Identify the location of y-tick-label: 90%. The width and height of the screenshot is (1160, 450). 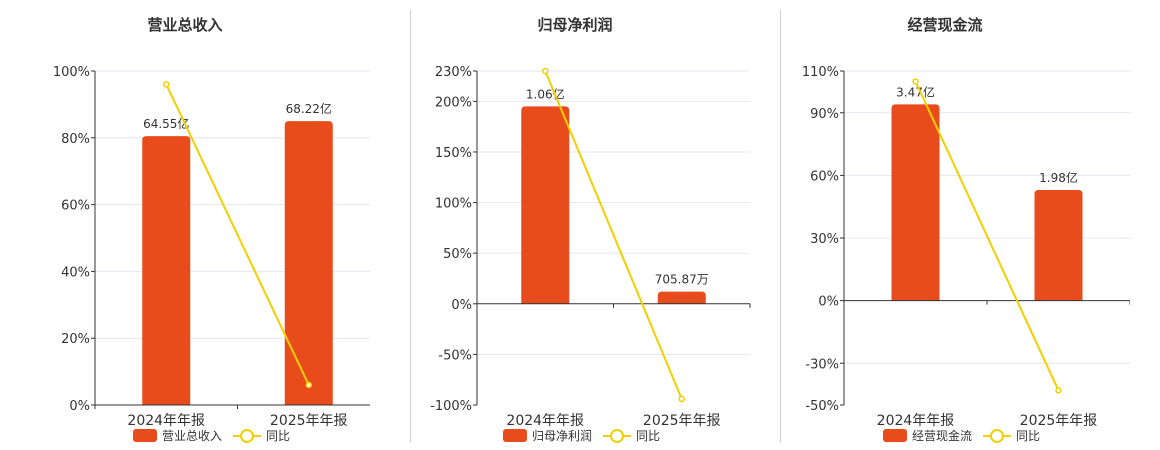
(824, 114).